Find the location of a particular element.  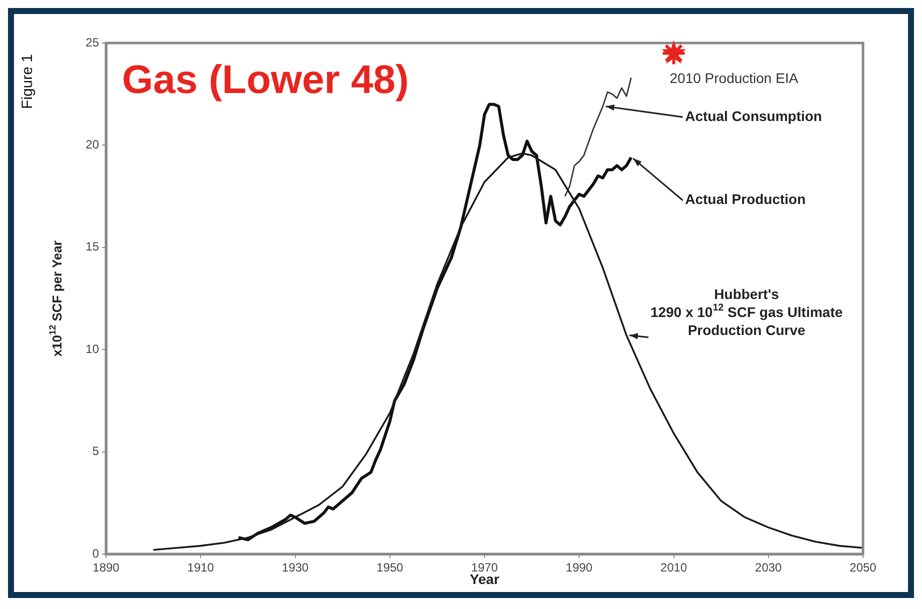

y-tick-label: 15 is located at coordinates (93, 247).